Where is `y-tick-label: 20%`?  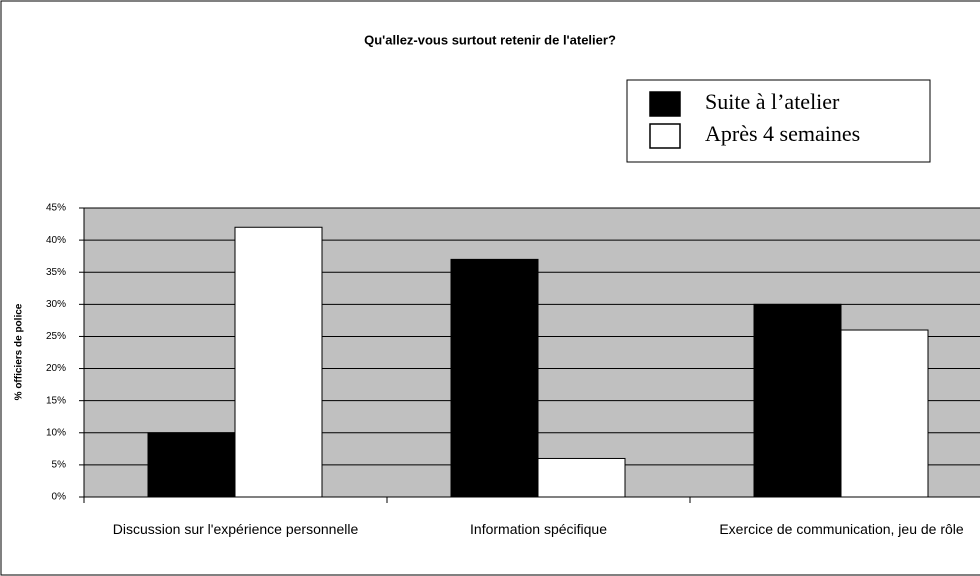
y-tick-label: 20% is located at coordinates (56, 368).